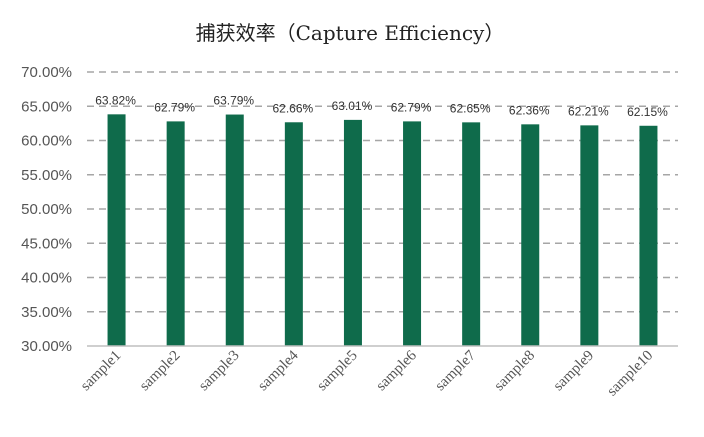 Image resolution: width=704 pixels, height=437 pixels. What do you see at coordinates (412, 234) in the screenshot?
I see `bar-sample6` at bounding box center [412, 234].